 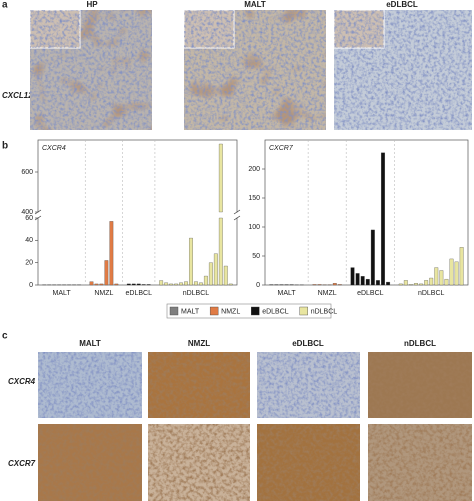 I want to click on y-tick-label: 40, so click(x=29, y=240).